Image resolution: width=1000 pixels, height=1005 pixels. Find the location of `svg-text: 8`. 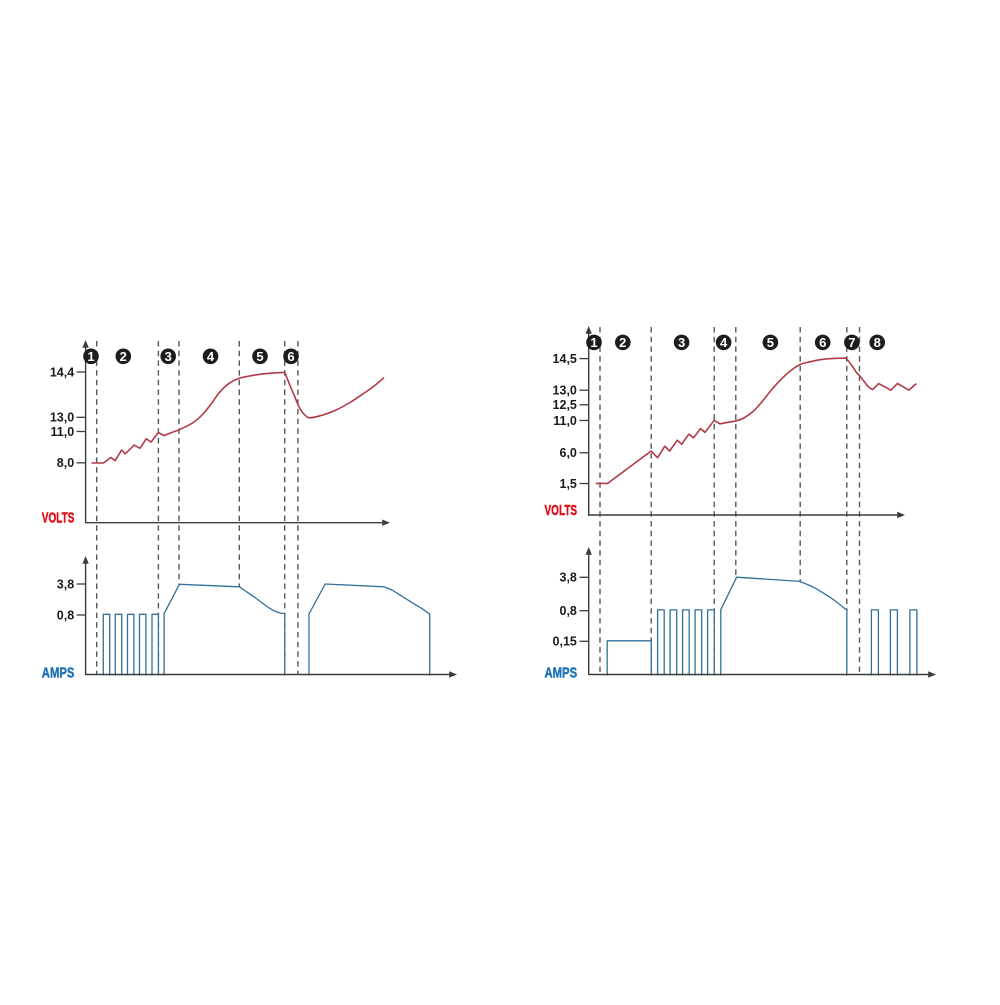

svg-text: 8 is located at coordinates (877, 342).